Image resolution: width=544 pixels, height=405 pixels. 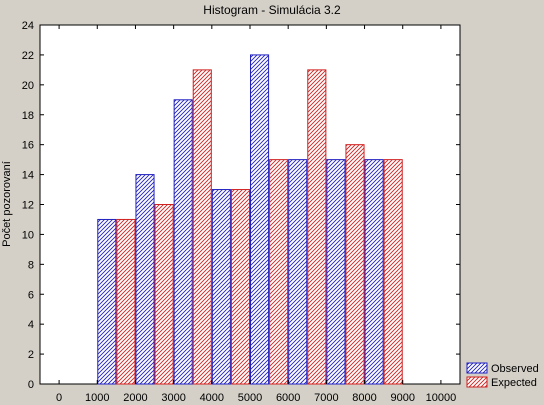 I want to click on y-tick-label: 0, so click(x=31, y=385).